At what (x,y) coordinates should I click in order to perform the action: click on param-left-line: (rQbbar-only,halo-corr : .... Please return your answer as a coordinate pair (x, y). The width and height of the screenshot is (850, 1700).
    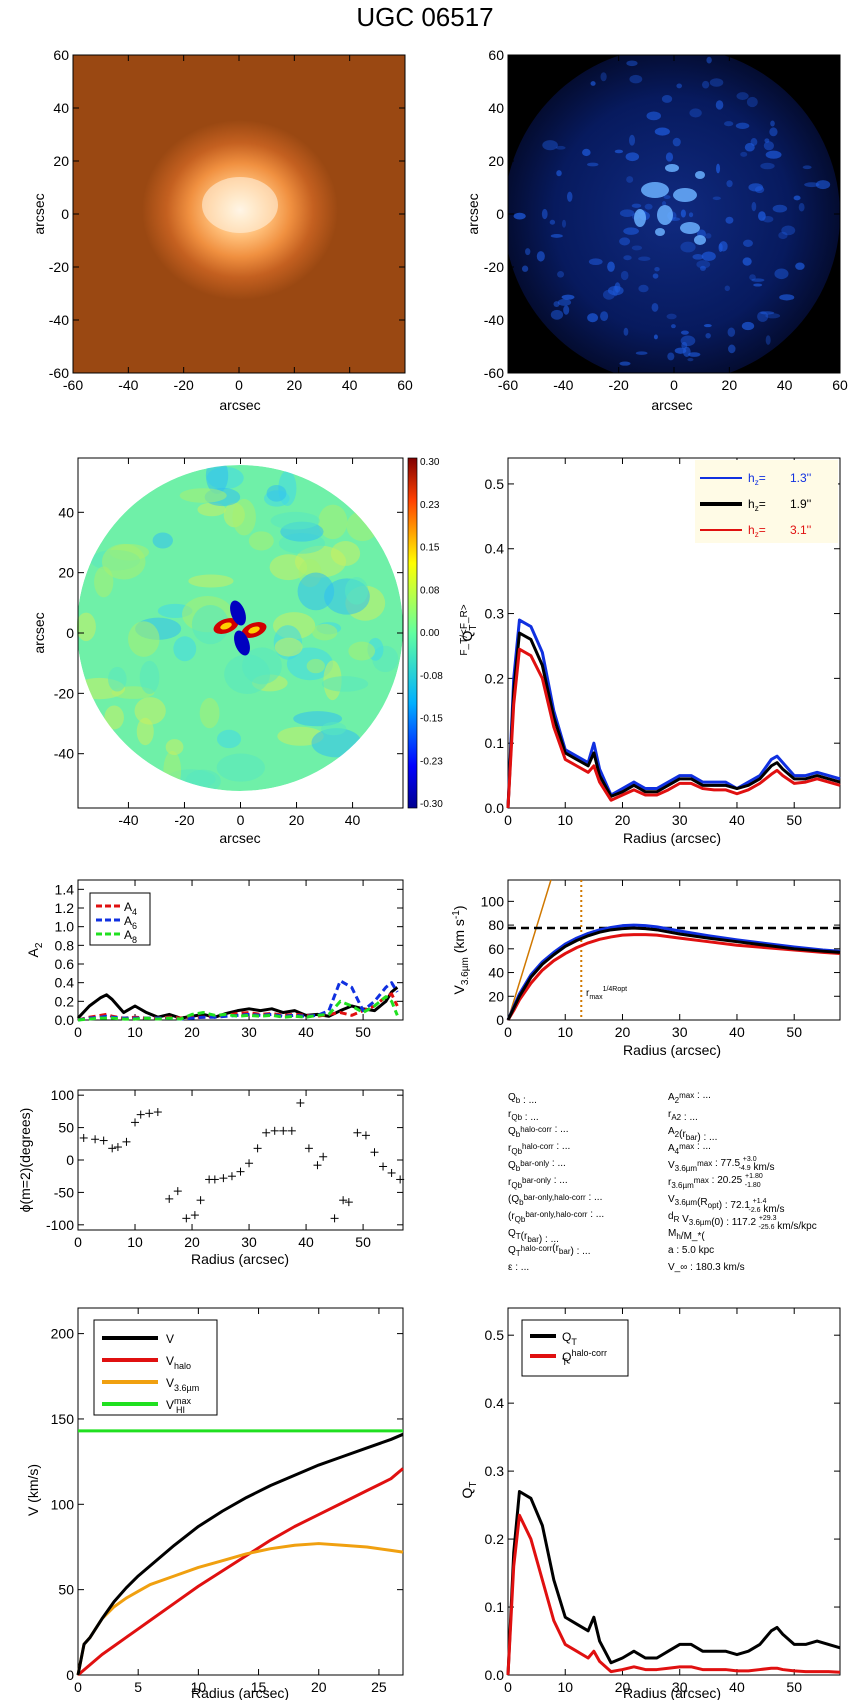
    Looking at the image, I should click on (556, 1216).